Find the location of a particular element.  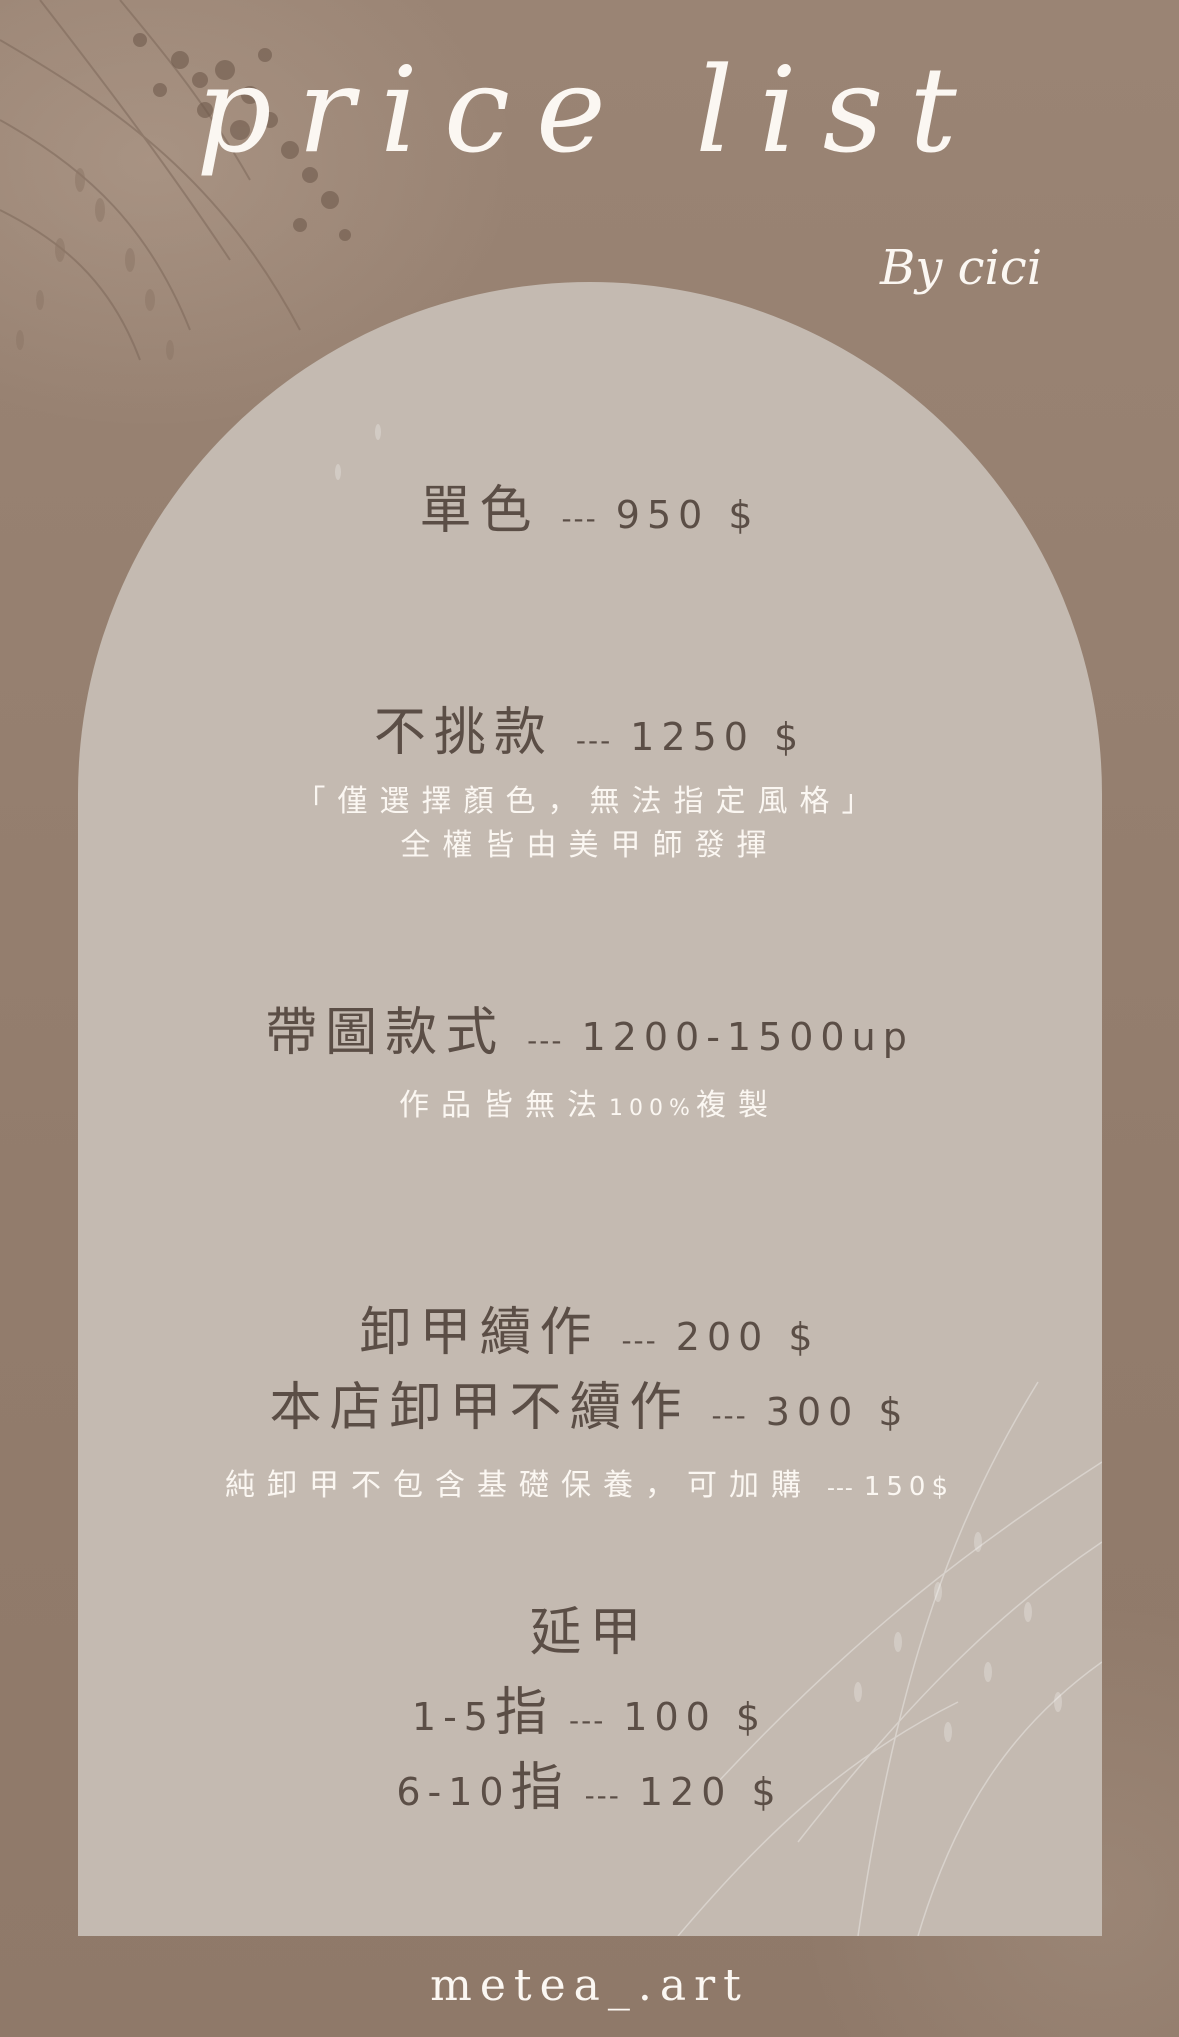

item-name: 帶圖款式 is located at coordinates (385, 1033).